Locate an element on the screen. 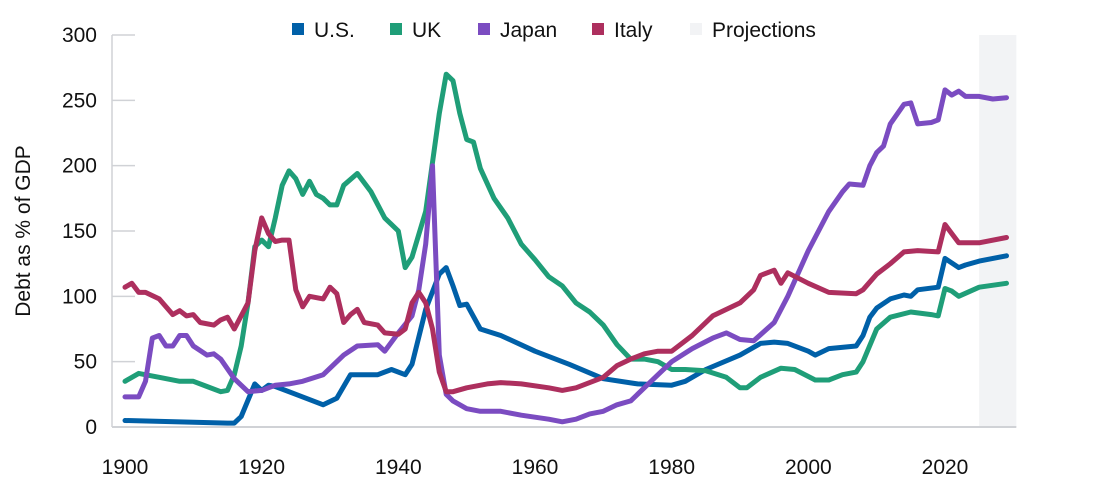 Image resolution: width=1100 pixels, height=501 pixels. x-tick-label: 1980 is located at coordinates (671, 467).